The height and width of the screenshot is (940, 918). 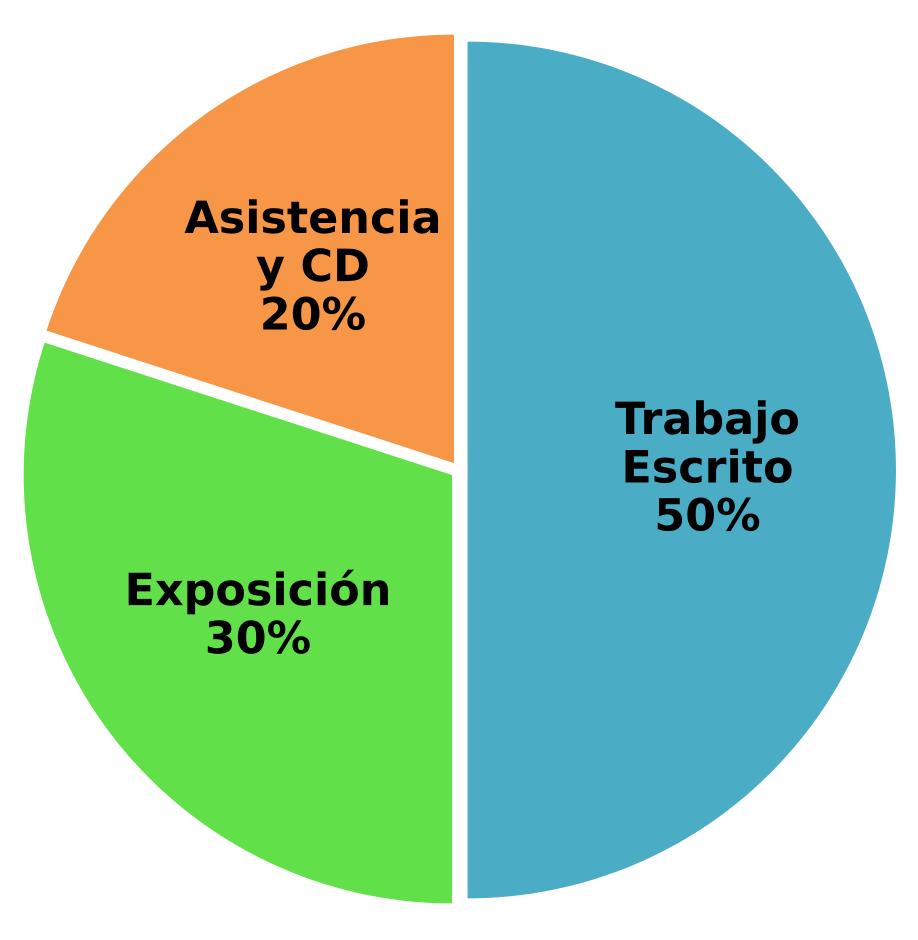 I want to click on data-label: 20%, so click(x=314, y=313).